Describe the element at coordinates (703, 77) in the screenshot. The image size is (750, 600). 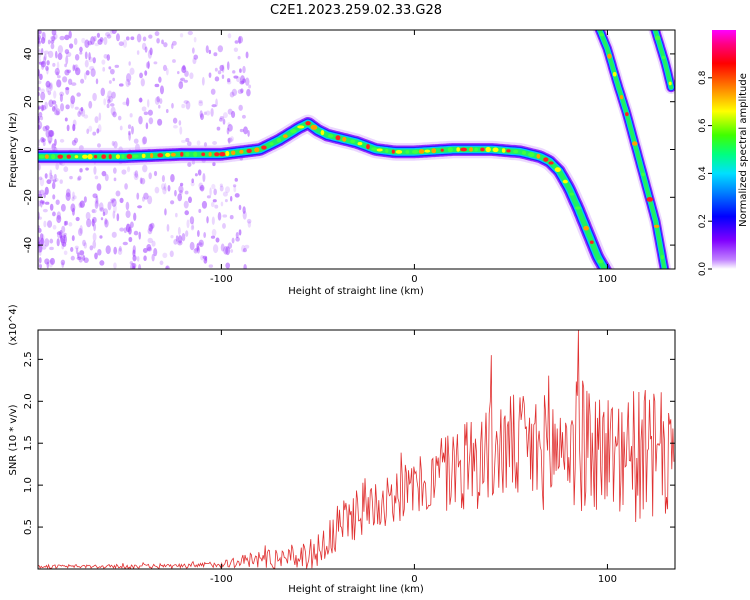
I see `colorbar-tick-label: 0.8` at that location.